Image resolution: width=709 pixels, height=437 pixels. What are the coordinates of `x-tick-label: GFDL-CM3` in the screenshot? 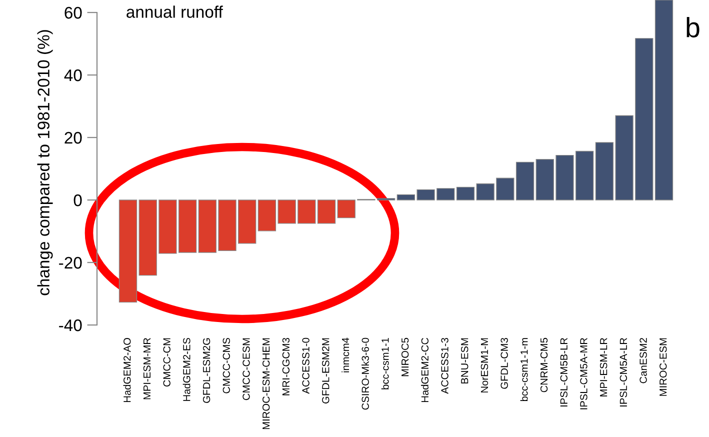 It's located at (504, 363).